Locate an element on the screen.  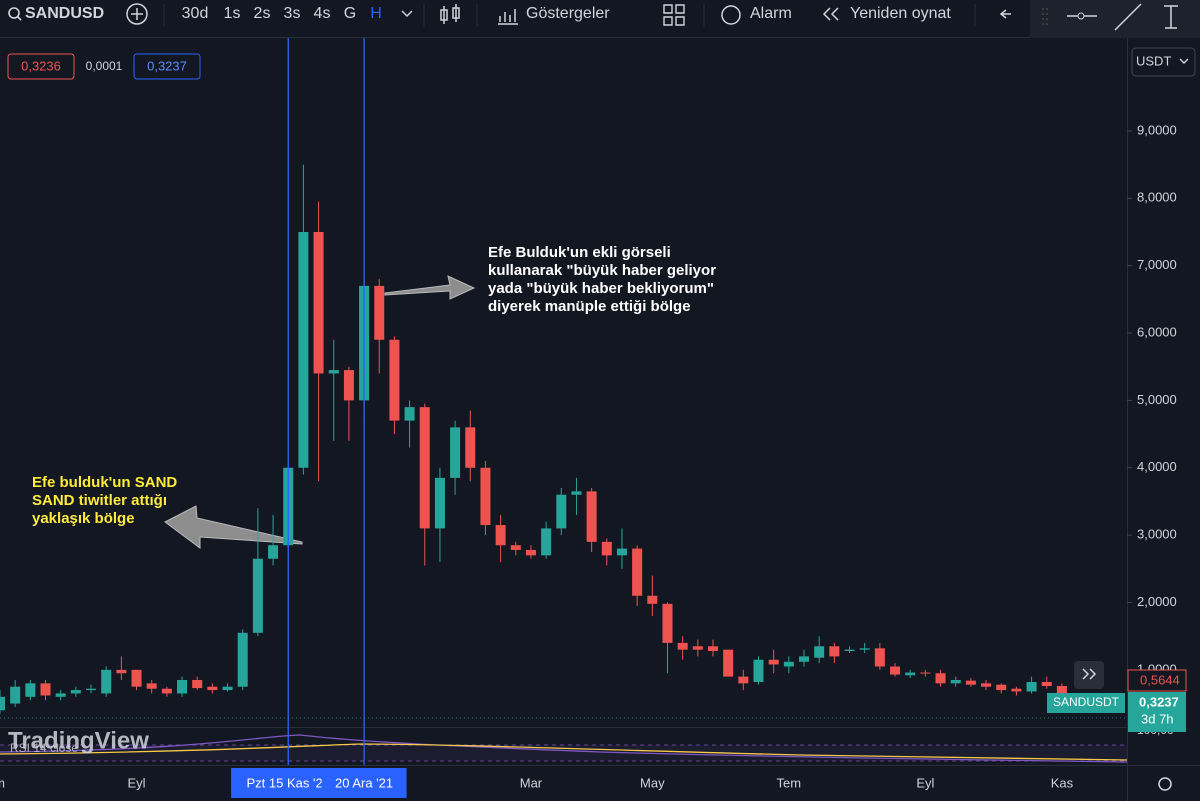
ask-box is located at coordinates (167, 66).